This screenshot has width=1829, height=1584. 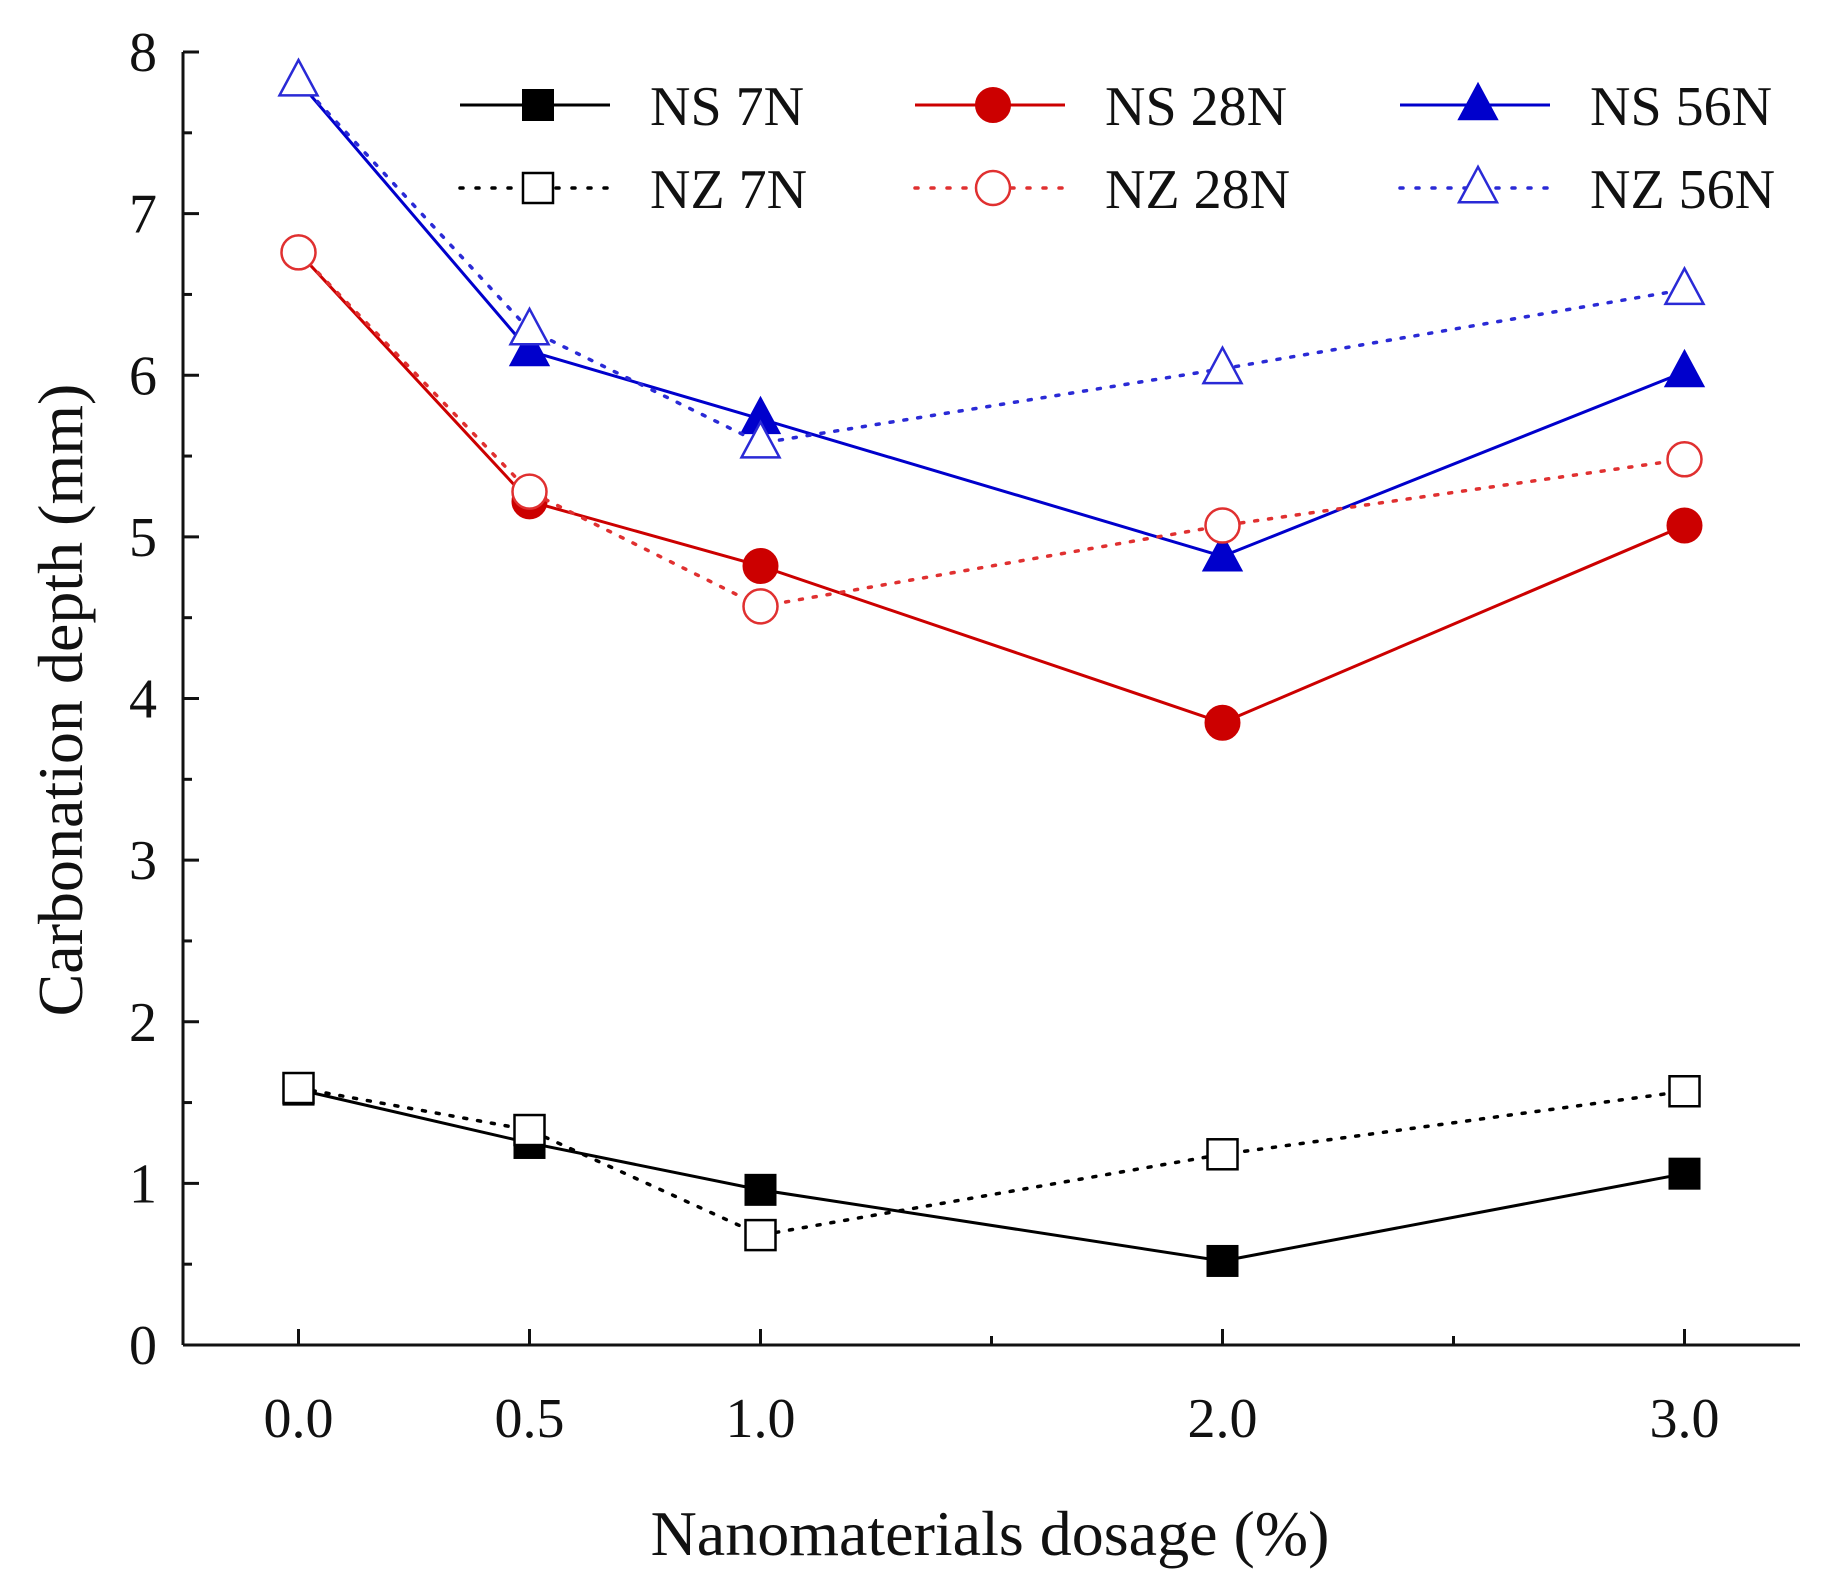 I want to click on legend-label: NS 28N, so click(x=1196, y=107).